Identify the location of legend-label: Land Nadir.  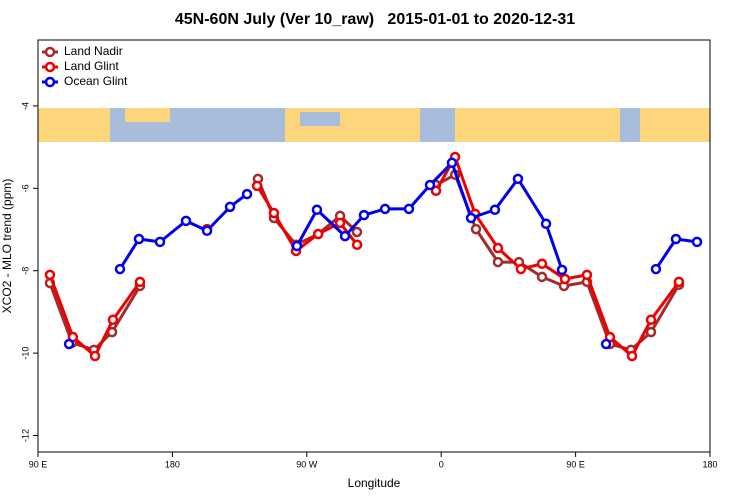
(93, 51).